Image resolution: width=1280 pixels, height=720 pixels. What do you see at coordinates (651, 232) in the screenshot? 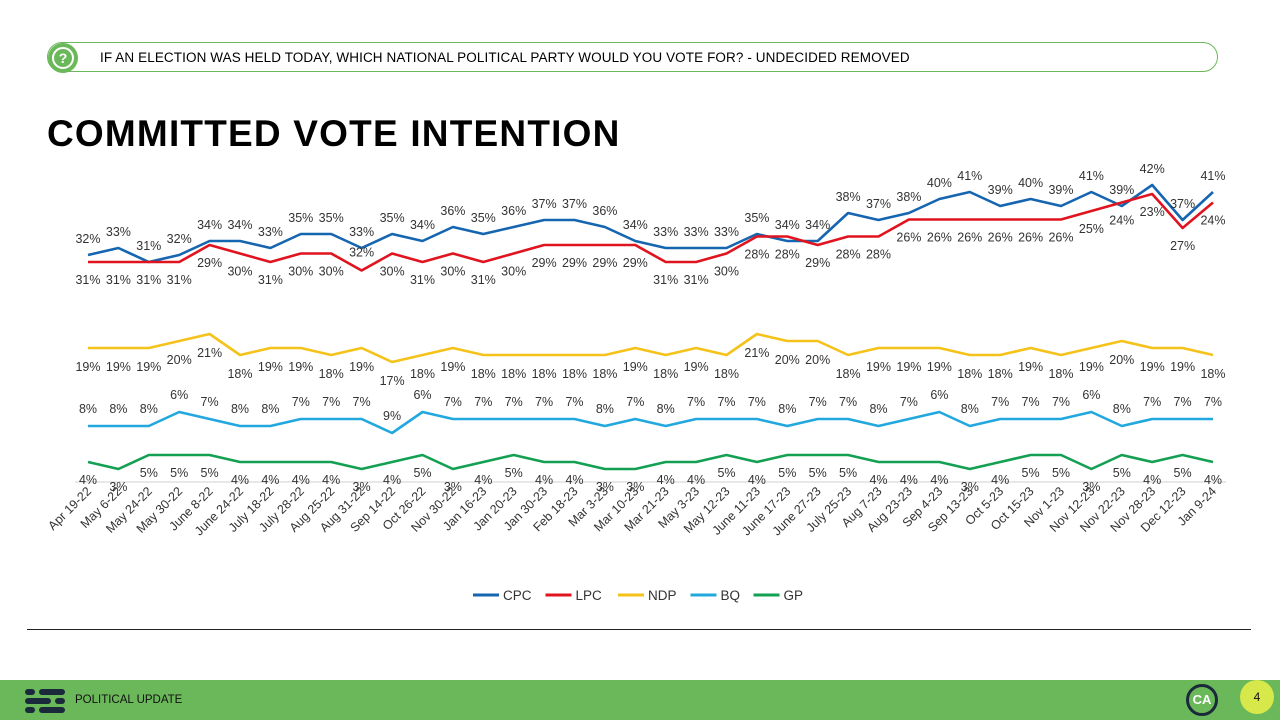
I see `series-line-lpc` at bounding box center [651, 232].